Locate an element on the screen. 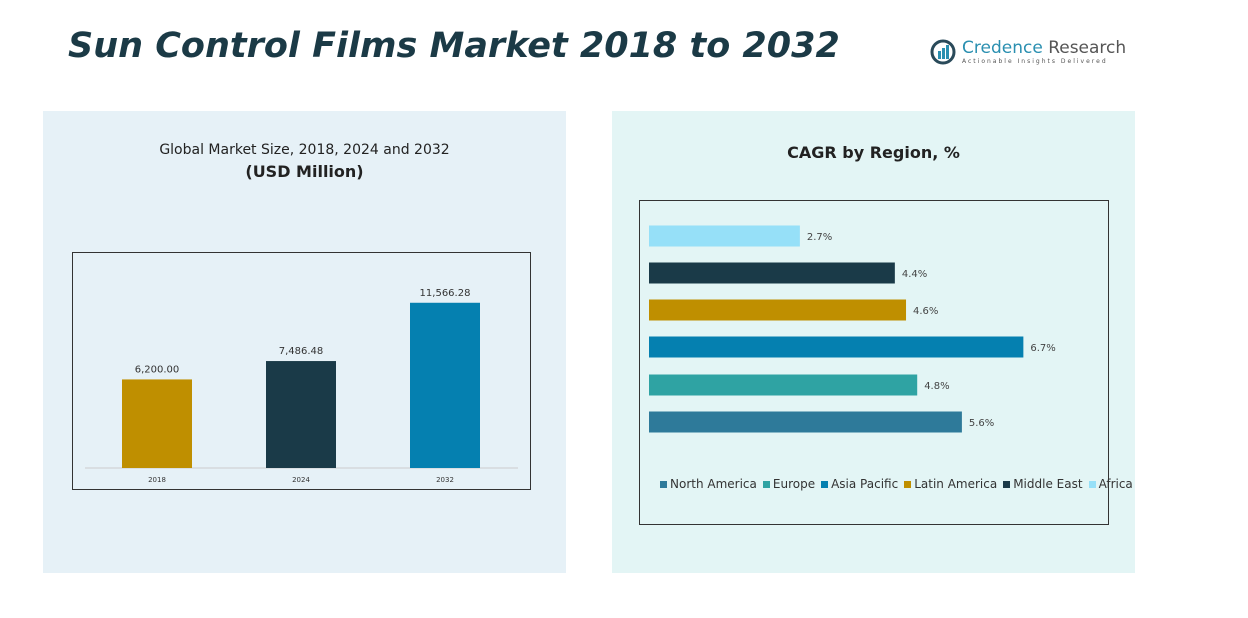 The height and width of the screenshot is (618, 1248). x-tick-label: 2024 is located at coordinates (301, 480).